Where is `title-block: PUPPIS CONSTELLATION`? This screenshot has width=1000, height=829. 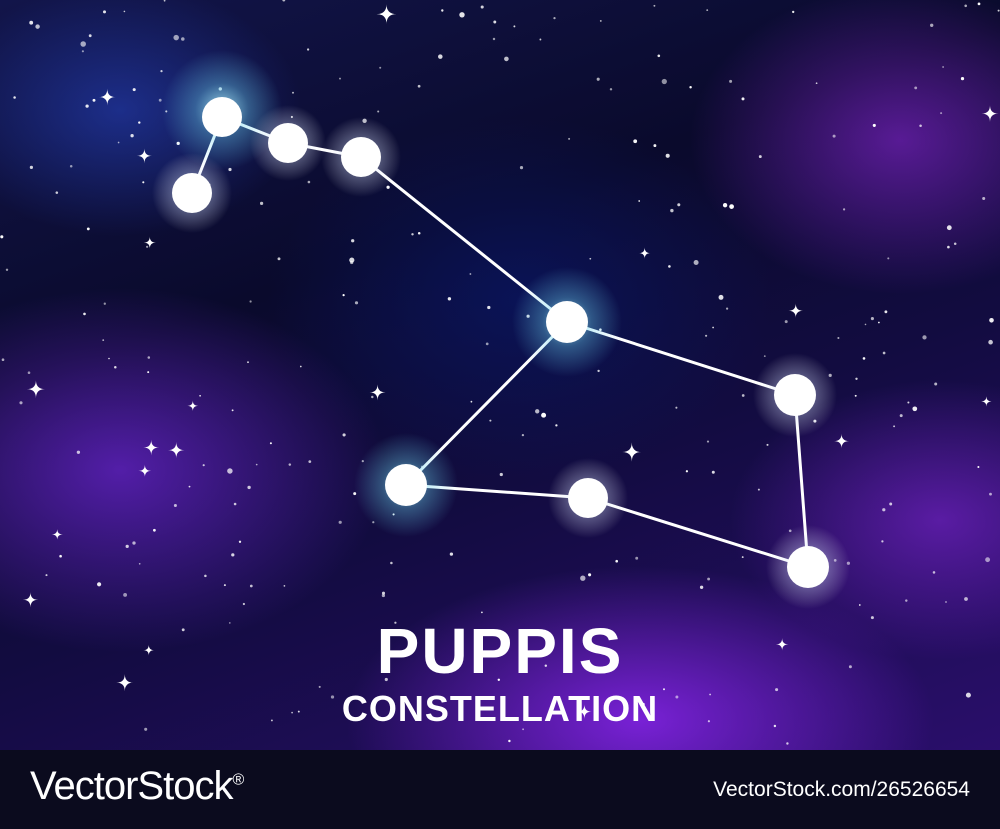
title-block: PUPPIS CONSTELLATION is located at coordinates (500, 672).